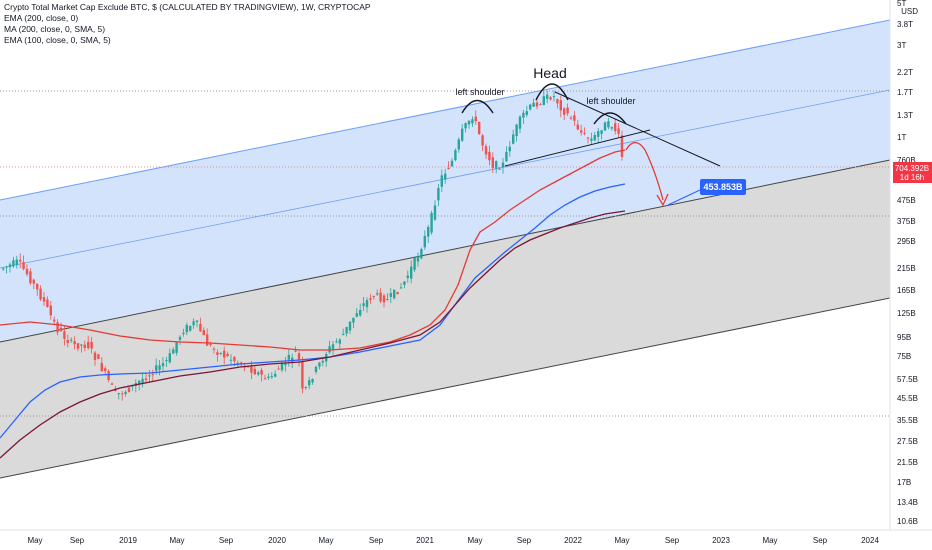 The width and height of the screenshot is (932, 550). What do you see at coordinates (906, 160) in the screenshot?
I see `price-tick-label: 760B` at bounding box center [906, 160].